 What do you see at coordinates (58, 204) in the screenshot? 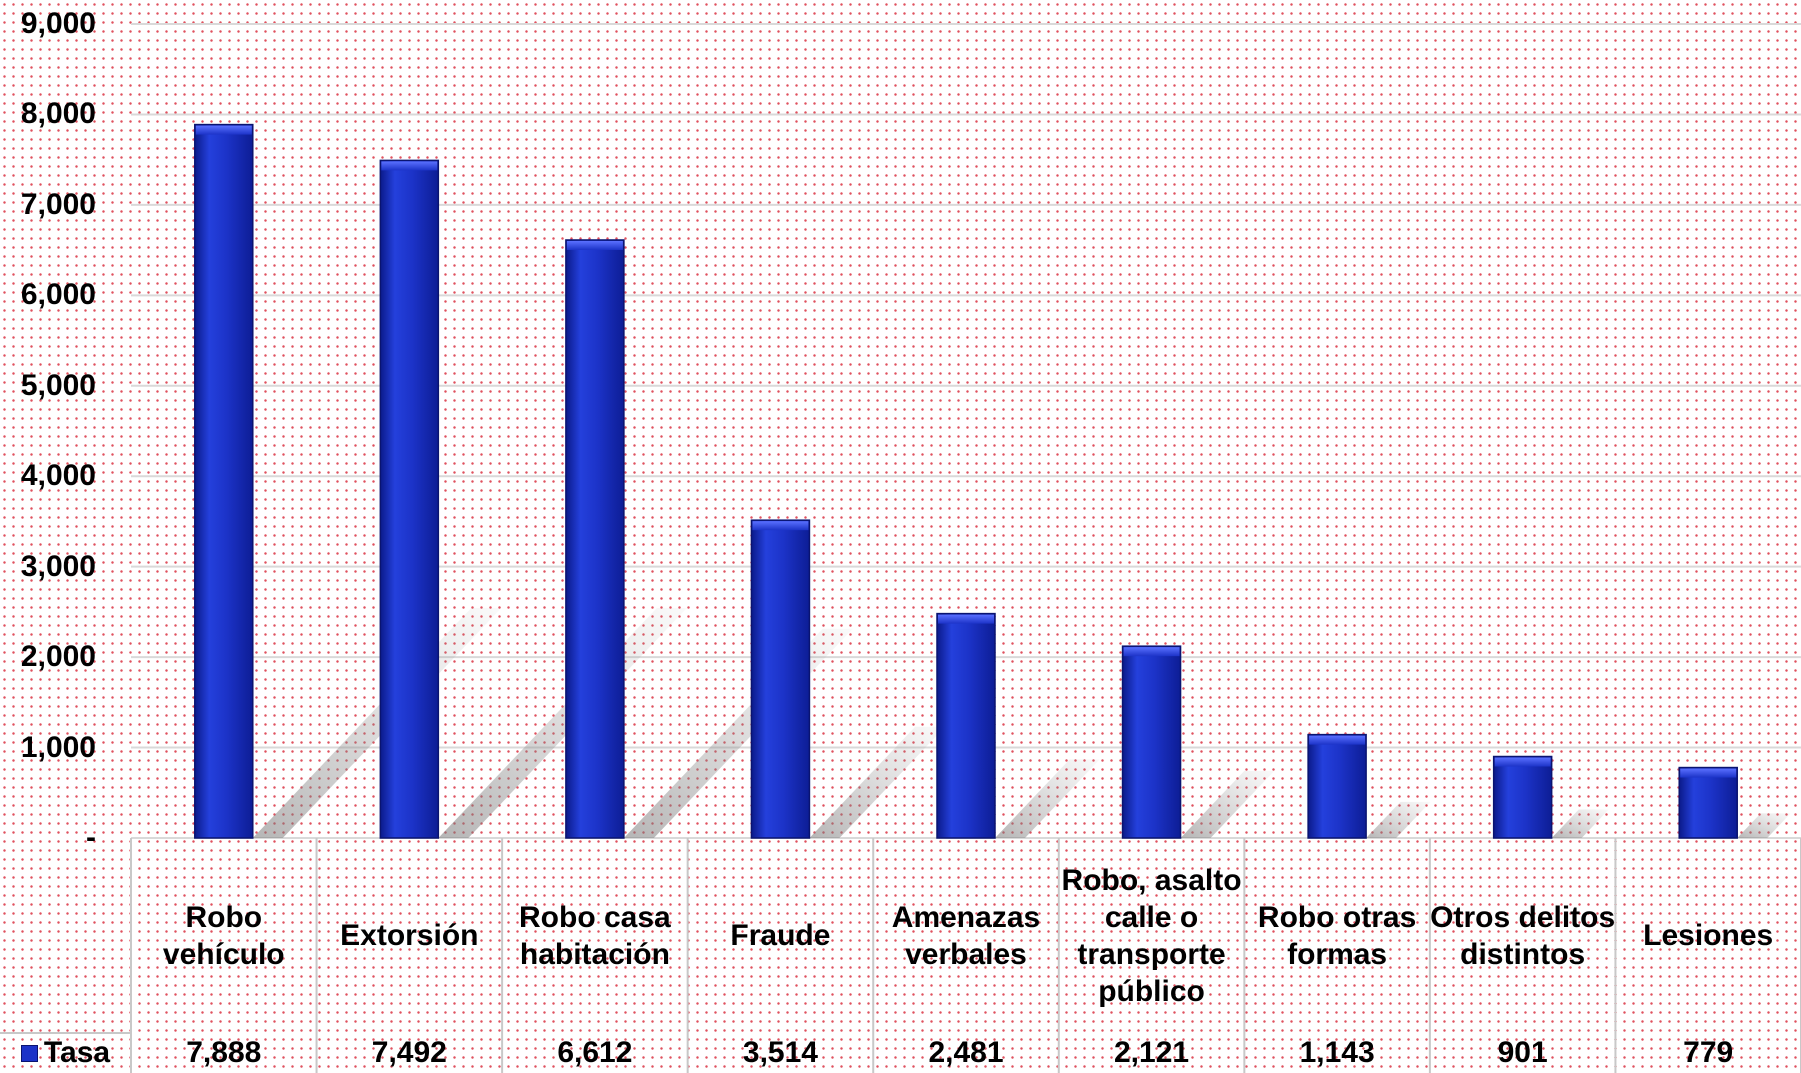
I see `y-tick-label: 7,000` at bounding box center [58, 204].